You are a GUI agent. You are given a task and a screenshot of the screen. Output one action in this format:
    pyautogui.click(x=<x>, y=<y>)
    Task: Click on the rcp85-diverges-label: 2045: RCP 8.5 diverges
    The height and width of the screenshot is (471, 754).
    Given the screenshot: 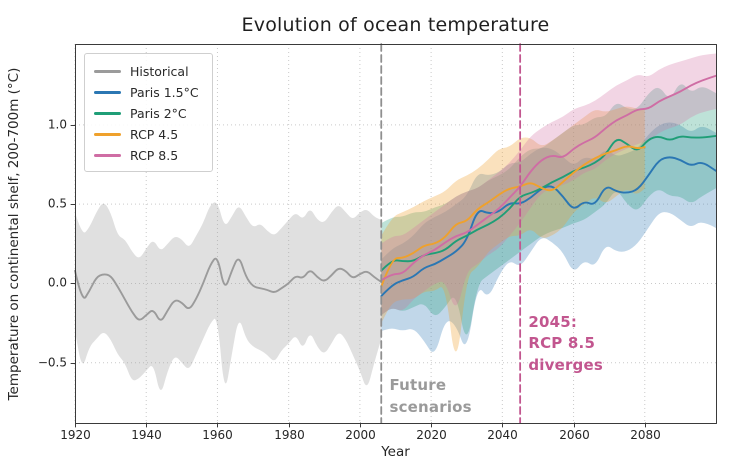 What is the action you would take?
    pyautogui.click(x=565, y=343)
    